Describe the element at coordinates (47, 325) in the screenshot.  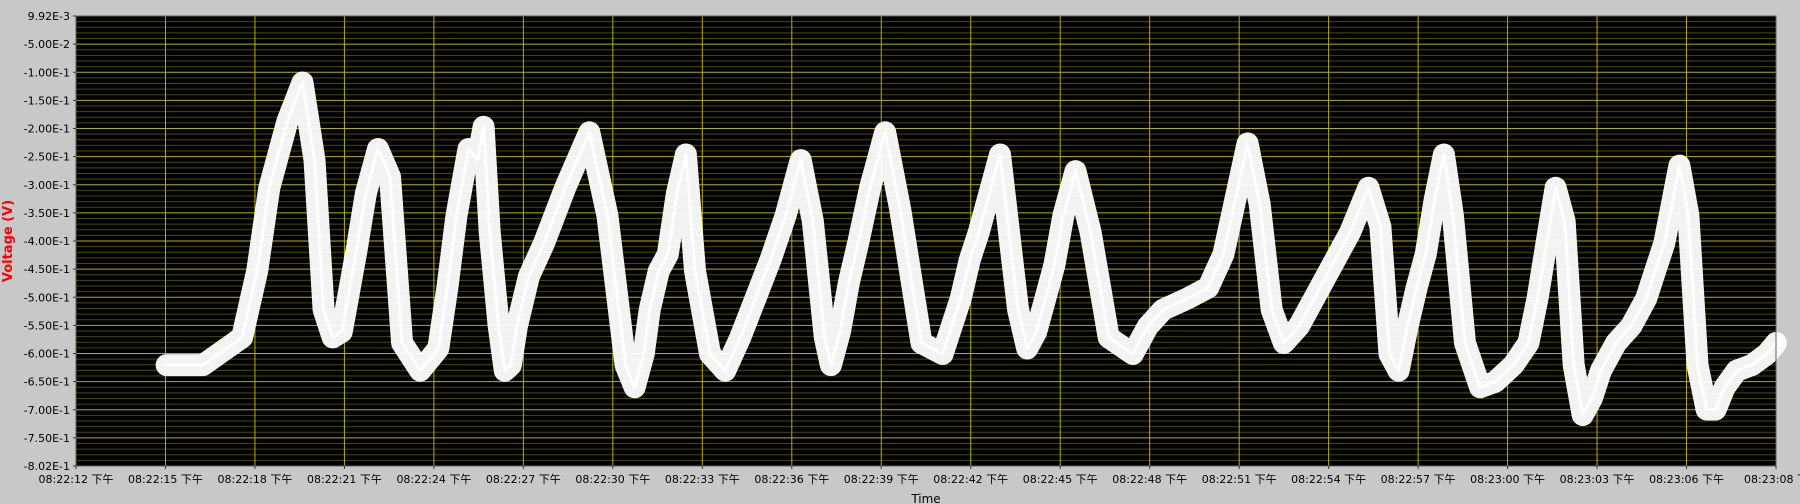
I see `y-tick-label: -5.50E-1` at that location.